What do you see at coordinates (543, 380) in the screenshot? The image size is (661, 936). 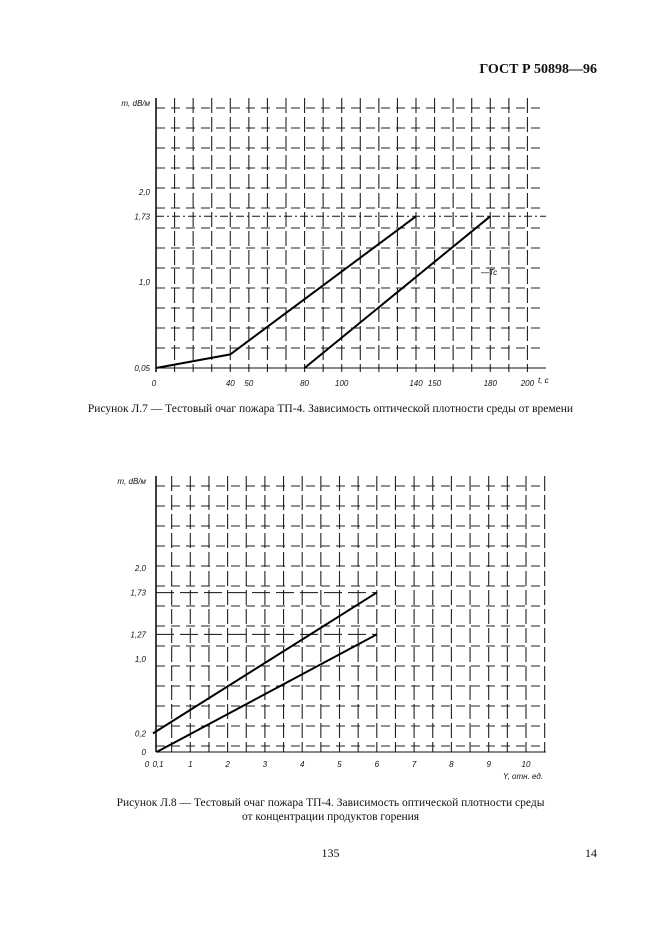 I see `x-axis-label: t, с` at bounding box center [543, 380].